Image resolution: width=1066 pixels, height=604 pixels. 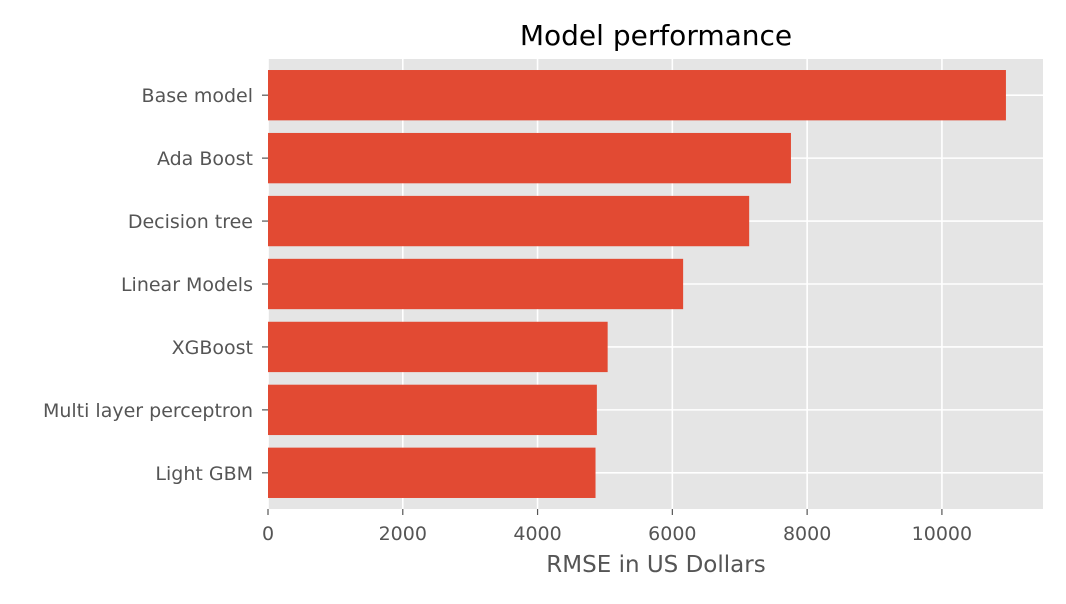 What do you see at coordinates (268, 534) in the screenshot?
I see `x-tick-label: 0` at bounding box center [268, 534].